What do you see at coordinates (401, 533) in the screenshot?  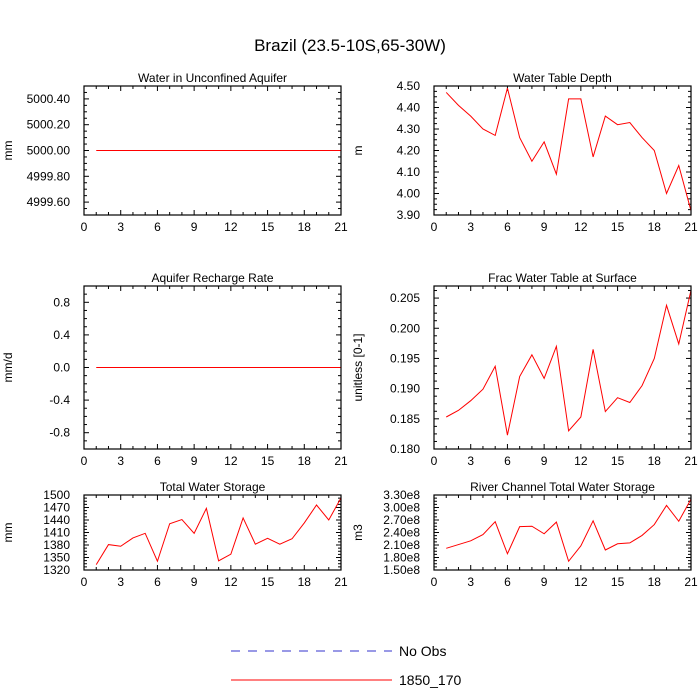 I see `panel-6-ytick-label: 2.40e8` at bounding box center [401, 533].